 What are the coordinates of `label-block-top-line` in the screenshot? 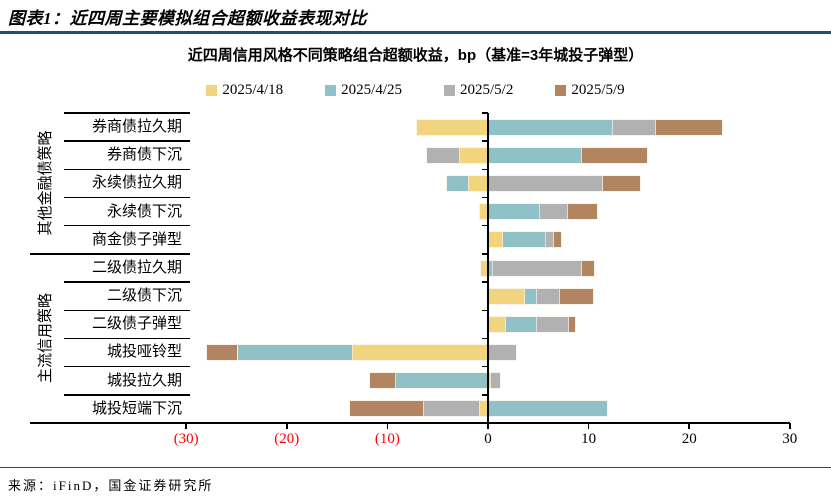 It's located at (127, 113).